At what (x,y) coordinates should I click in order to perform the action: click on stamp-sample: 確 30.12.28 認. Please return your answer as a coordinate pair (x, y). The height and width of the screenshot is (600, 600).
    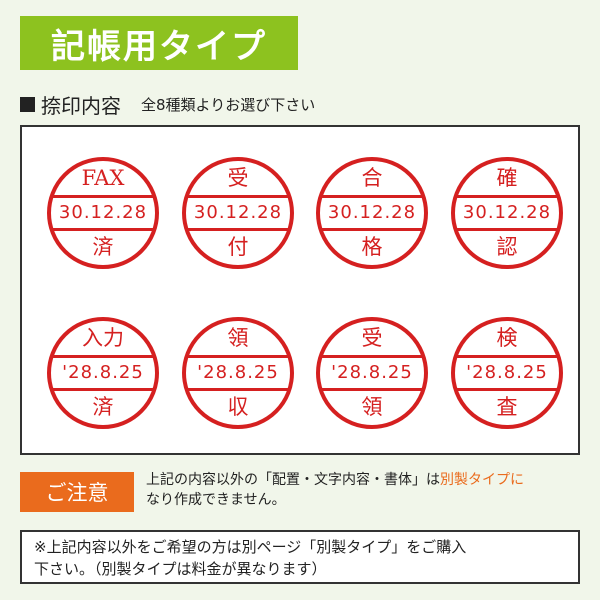
    Looking at the image, I should click on (507, 213).